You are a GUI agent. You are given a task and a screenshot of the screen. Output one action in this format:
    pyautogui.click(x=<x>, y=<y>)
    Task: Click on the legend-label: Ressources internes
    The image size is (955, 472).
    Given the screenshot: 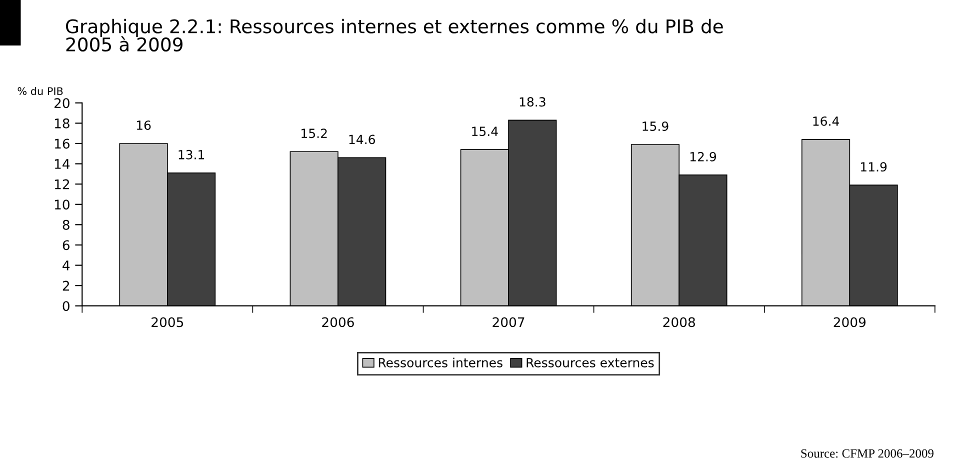 What is the action you would take?
    pyautogui.click(x=440, y=363)
    